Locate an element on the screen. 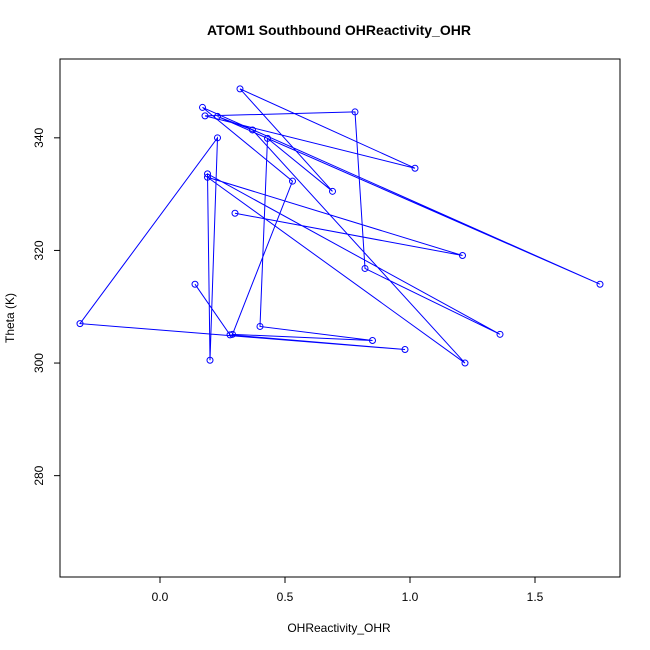 Image resolution: width=650 pixels, height=650 pixels. y-tick-label: 320 is located at coordinates (39, 250).